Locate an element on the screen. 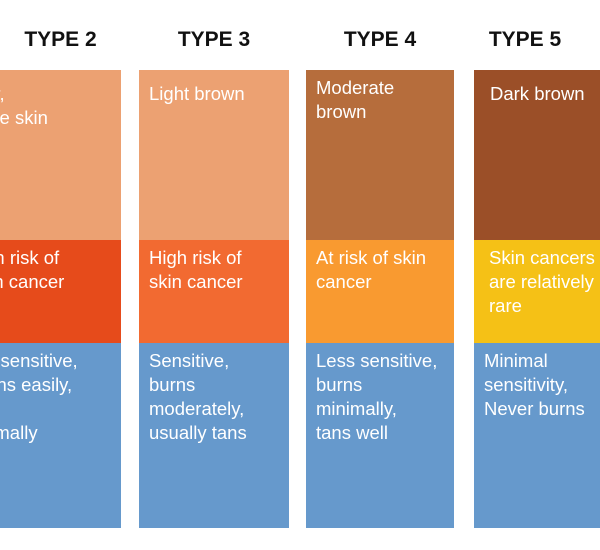 This screenshot has height=550, width=600. column-title: TYPE 3 is located at coordinates (214, 39).